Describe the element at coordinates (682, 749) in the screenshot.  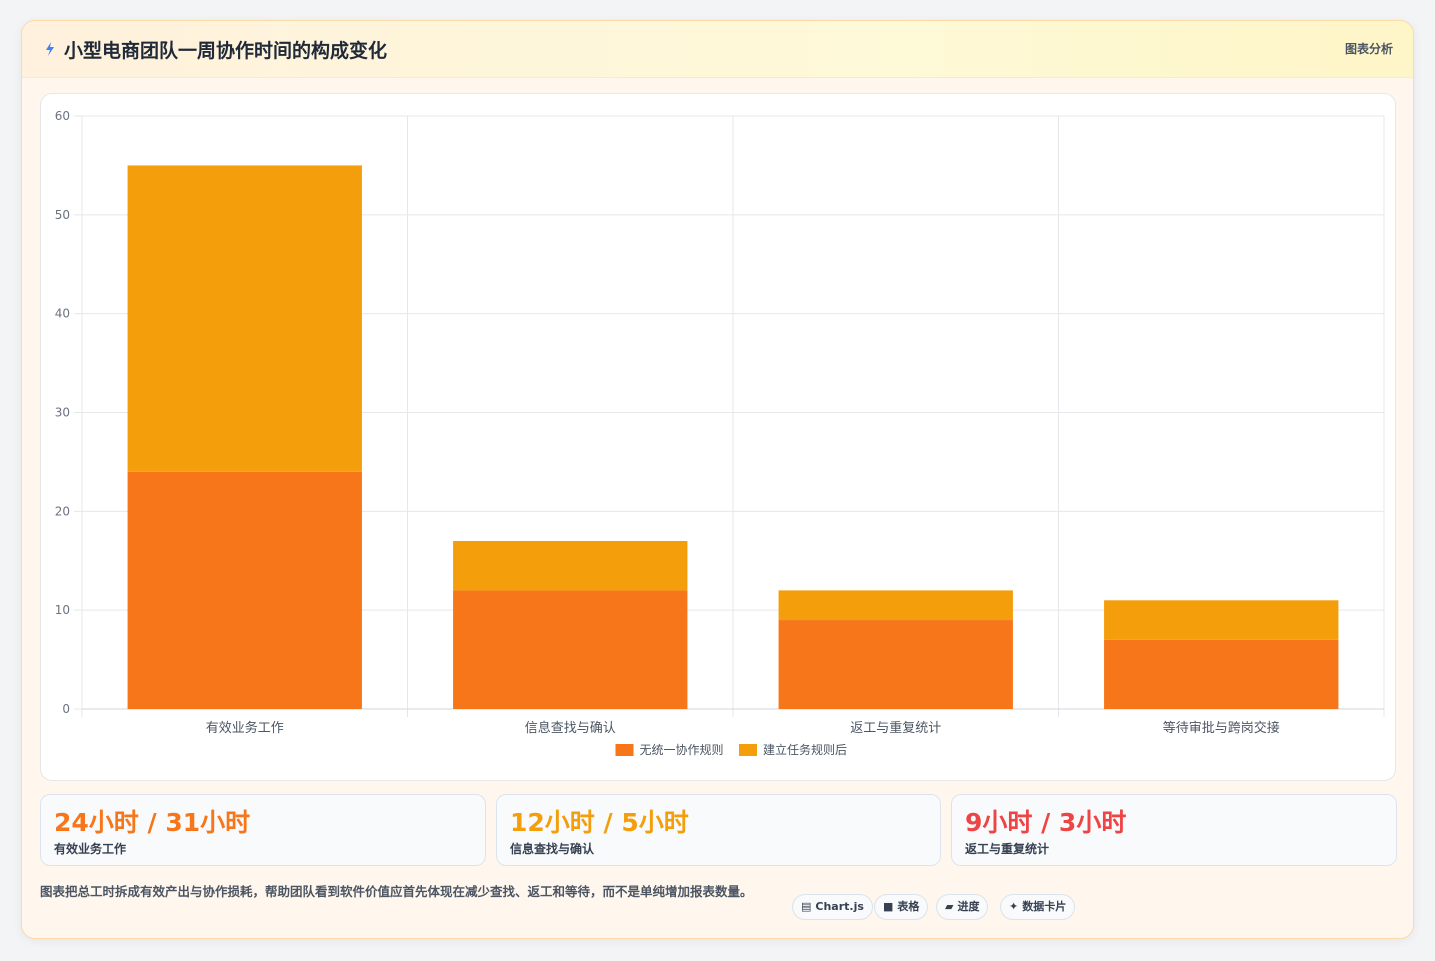
I see `legend-label: 无统一协作规则` at that location.